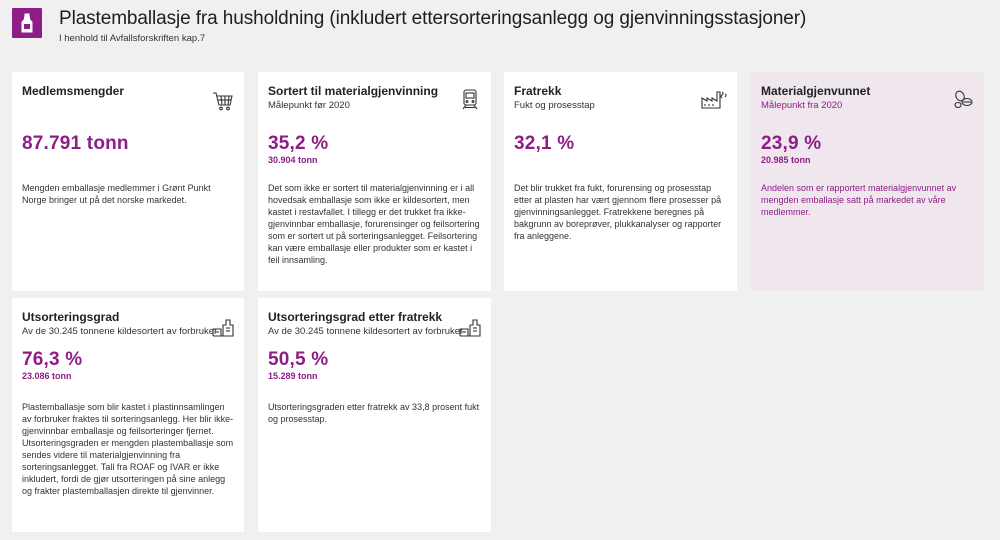 The image size is (1000, 540). What do you see at coordinates (816, 91) in the screenshot?
I see `card-title: Materialgjenvunnet` at bounding box center [816, 91].